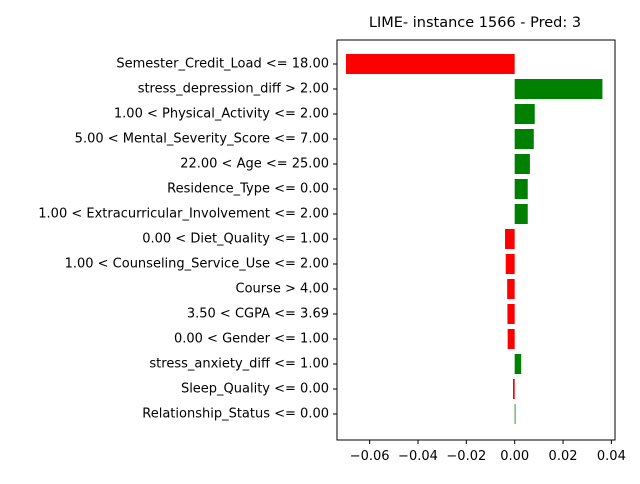 The height and width of the screenshot is (484, 640). I want to click on y-tick-label: stress_depression_diff > 2.00, so click(233, 89).